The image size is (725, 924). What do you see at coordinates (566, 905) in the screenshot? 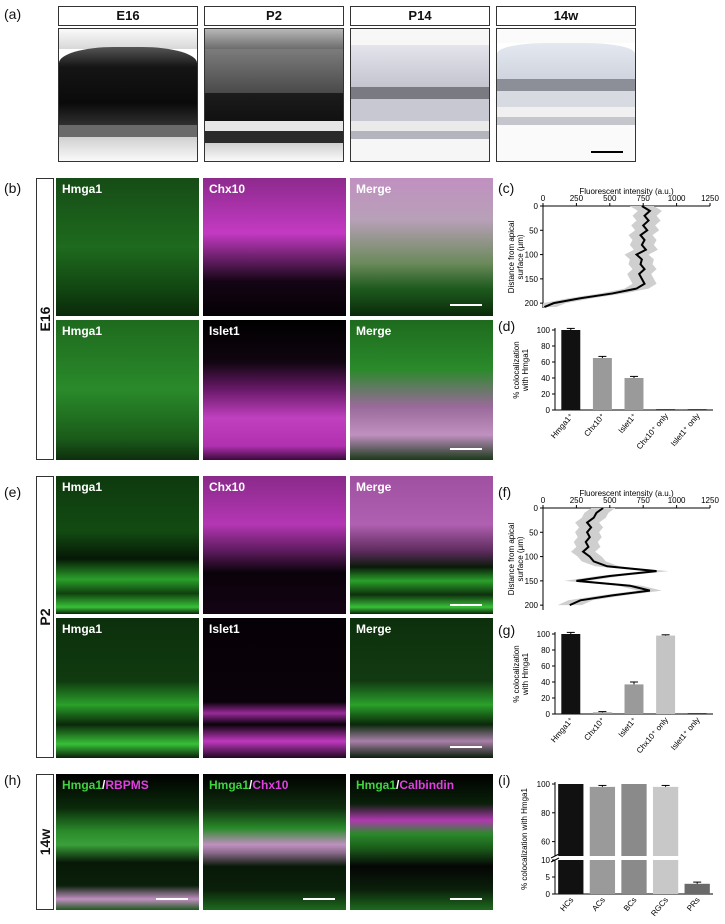
I see `x-tick-label: HCs` at bounding box center [566, 905].